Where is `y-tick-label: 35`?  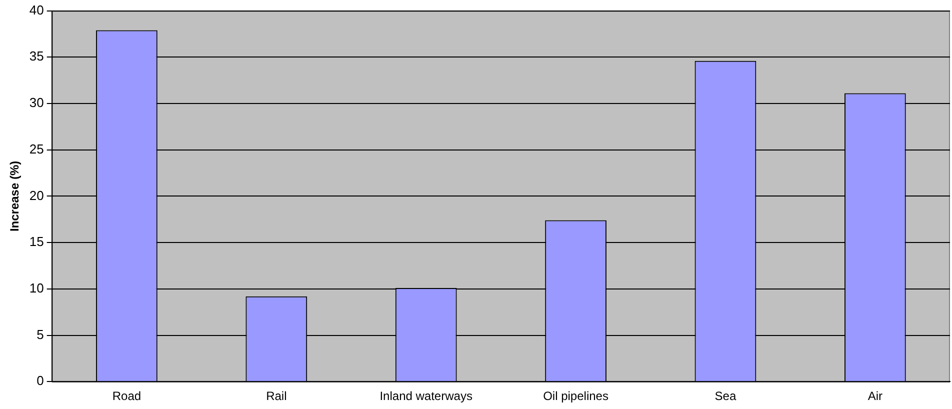 y-tick-label: 35 is located at coordinates (36, 56).